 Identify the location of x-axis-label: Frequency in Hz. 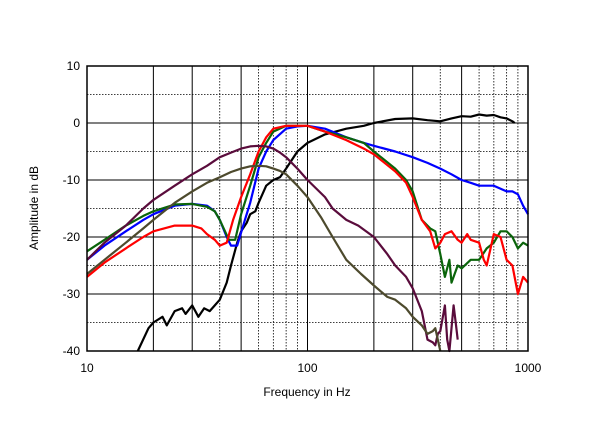
(306, 392).